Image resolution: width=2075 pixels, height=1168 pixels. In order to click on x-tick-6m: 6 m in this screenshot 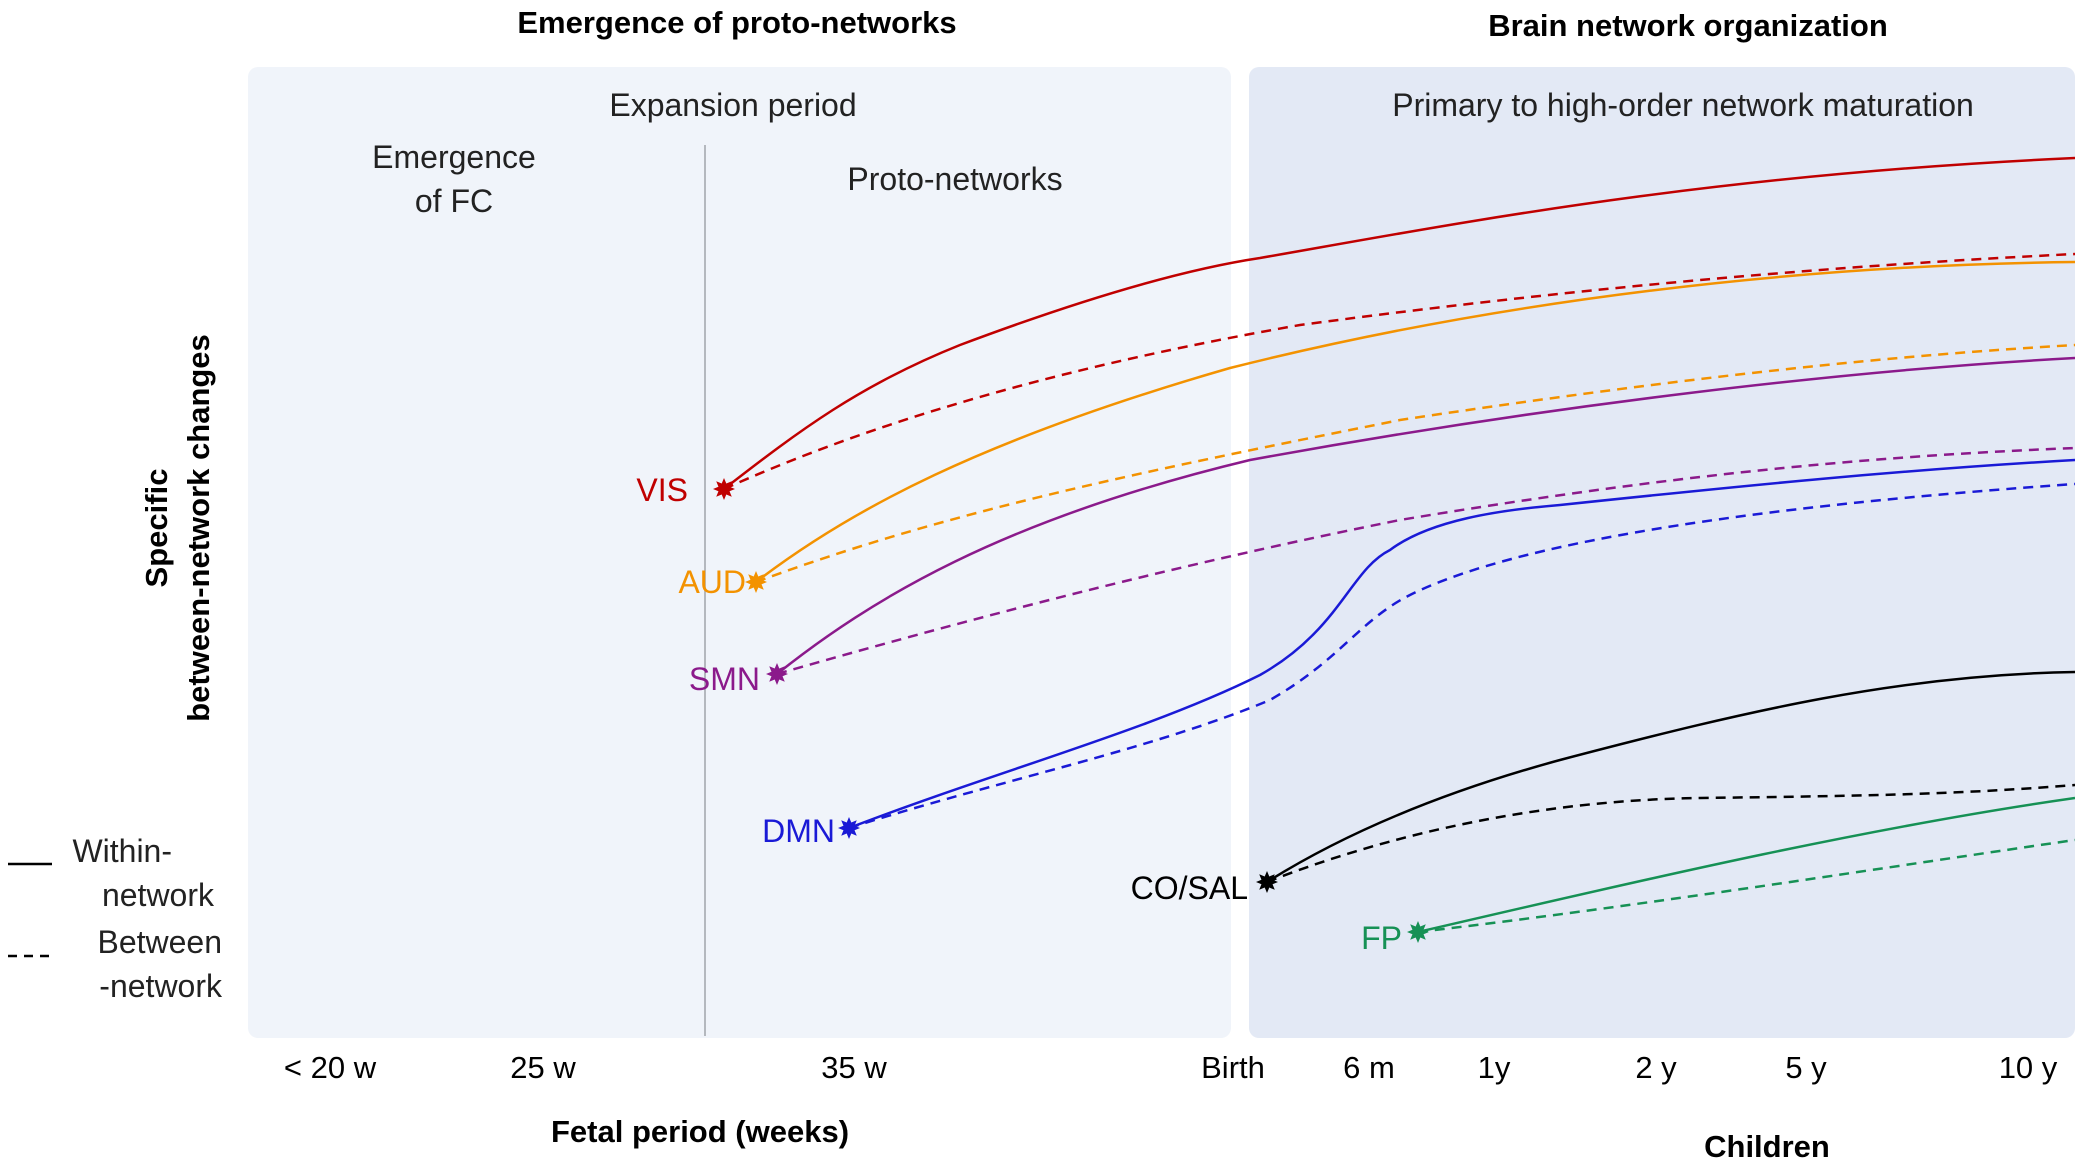, I will do `click(1369, 1067)`.